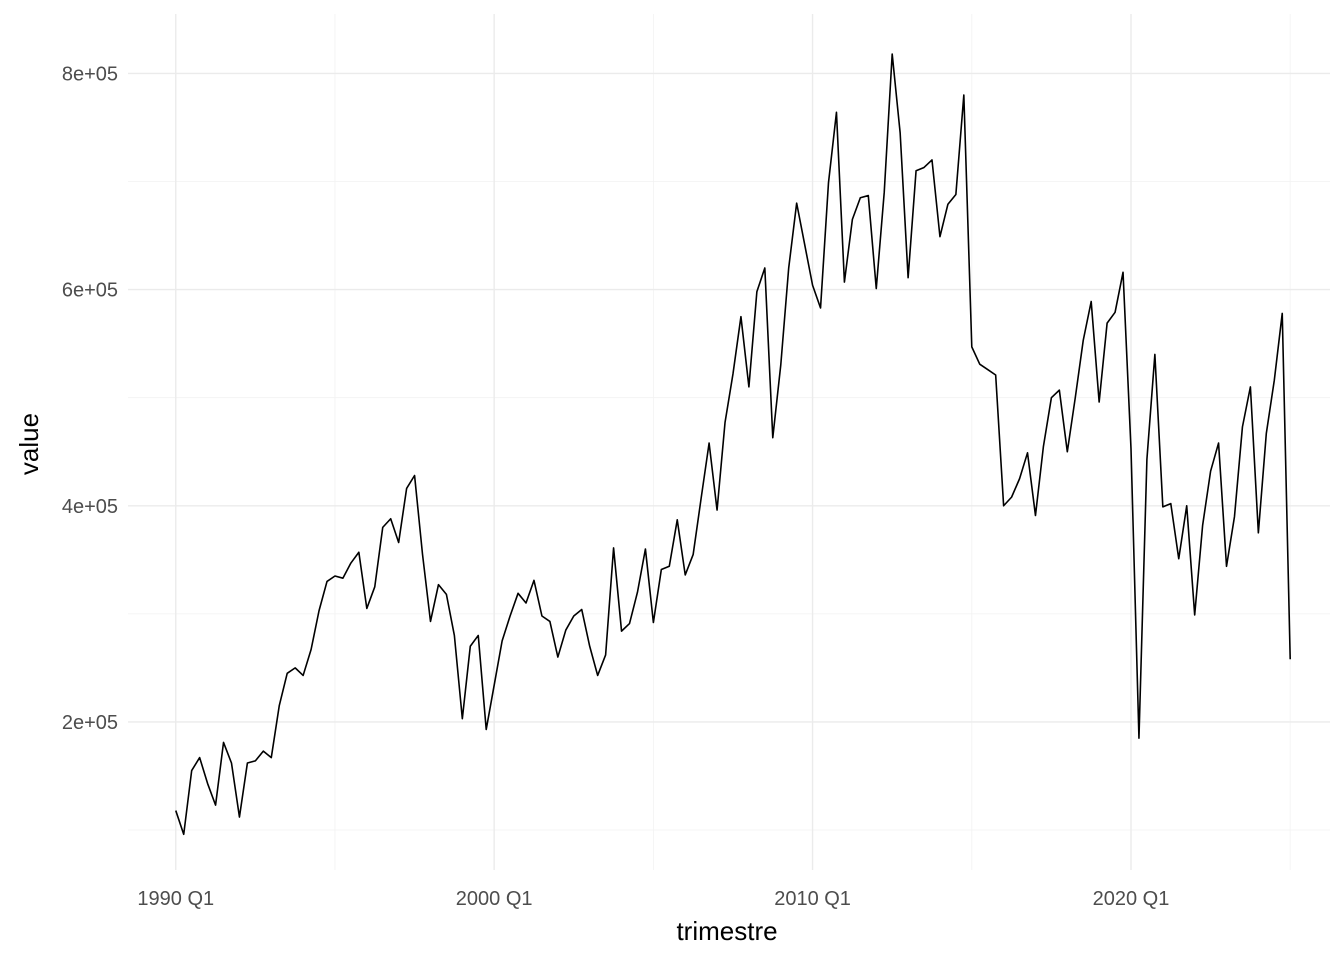 The width and height of the screenshot is (1344, 960). What do you see at coordinates (29, 444) in the screenshot?
I see `y-axis-title: value` at bounding box center [29, 444].